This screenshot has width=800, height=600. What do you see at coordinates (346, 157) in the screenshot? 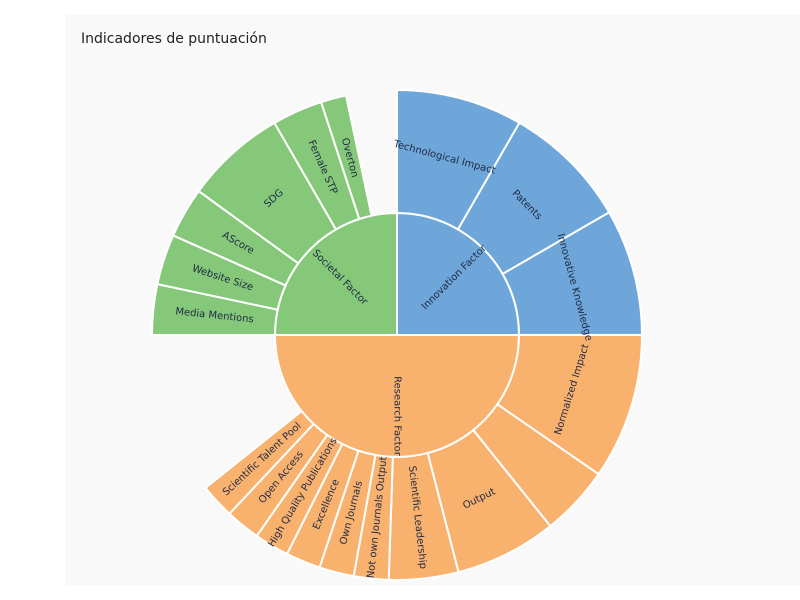
I see `segment-overton` at bounding box center [346, 157].